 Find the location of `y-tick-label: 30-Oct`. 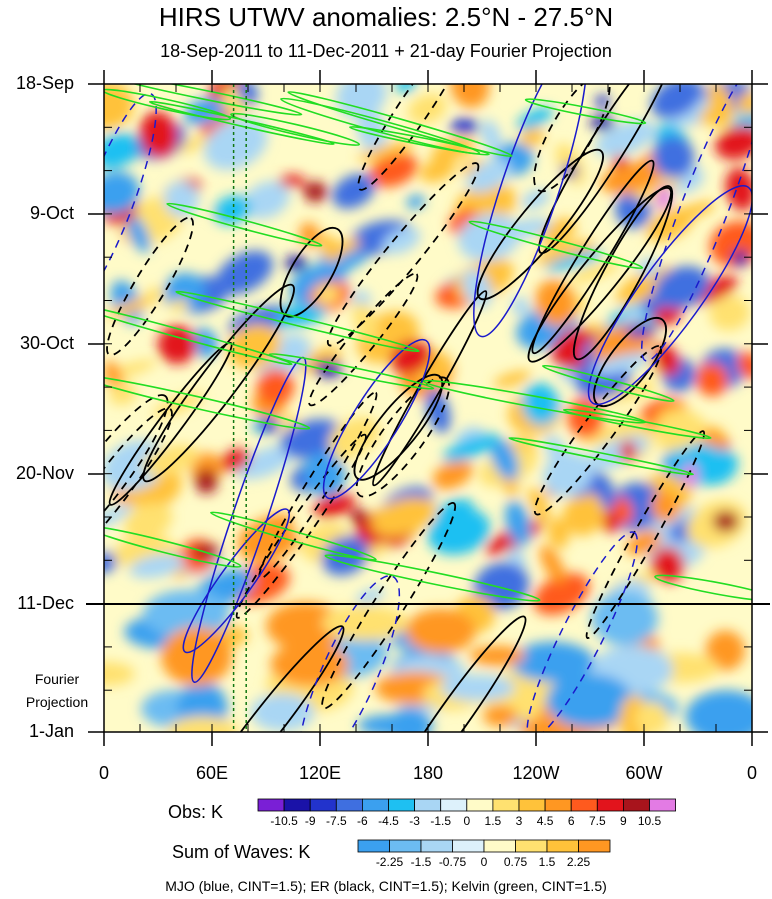

y-tick-label: 30-Oct is located at coordinates (46, 343).